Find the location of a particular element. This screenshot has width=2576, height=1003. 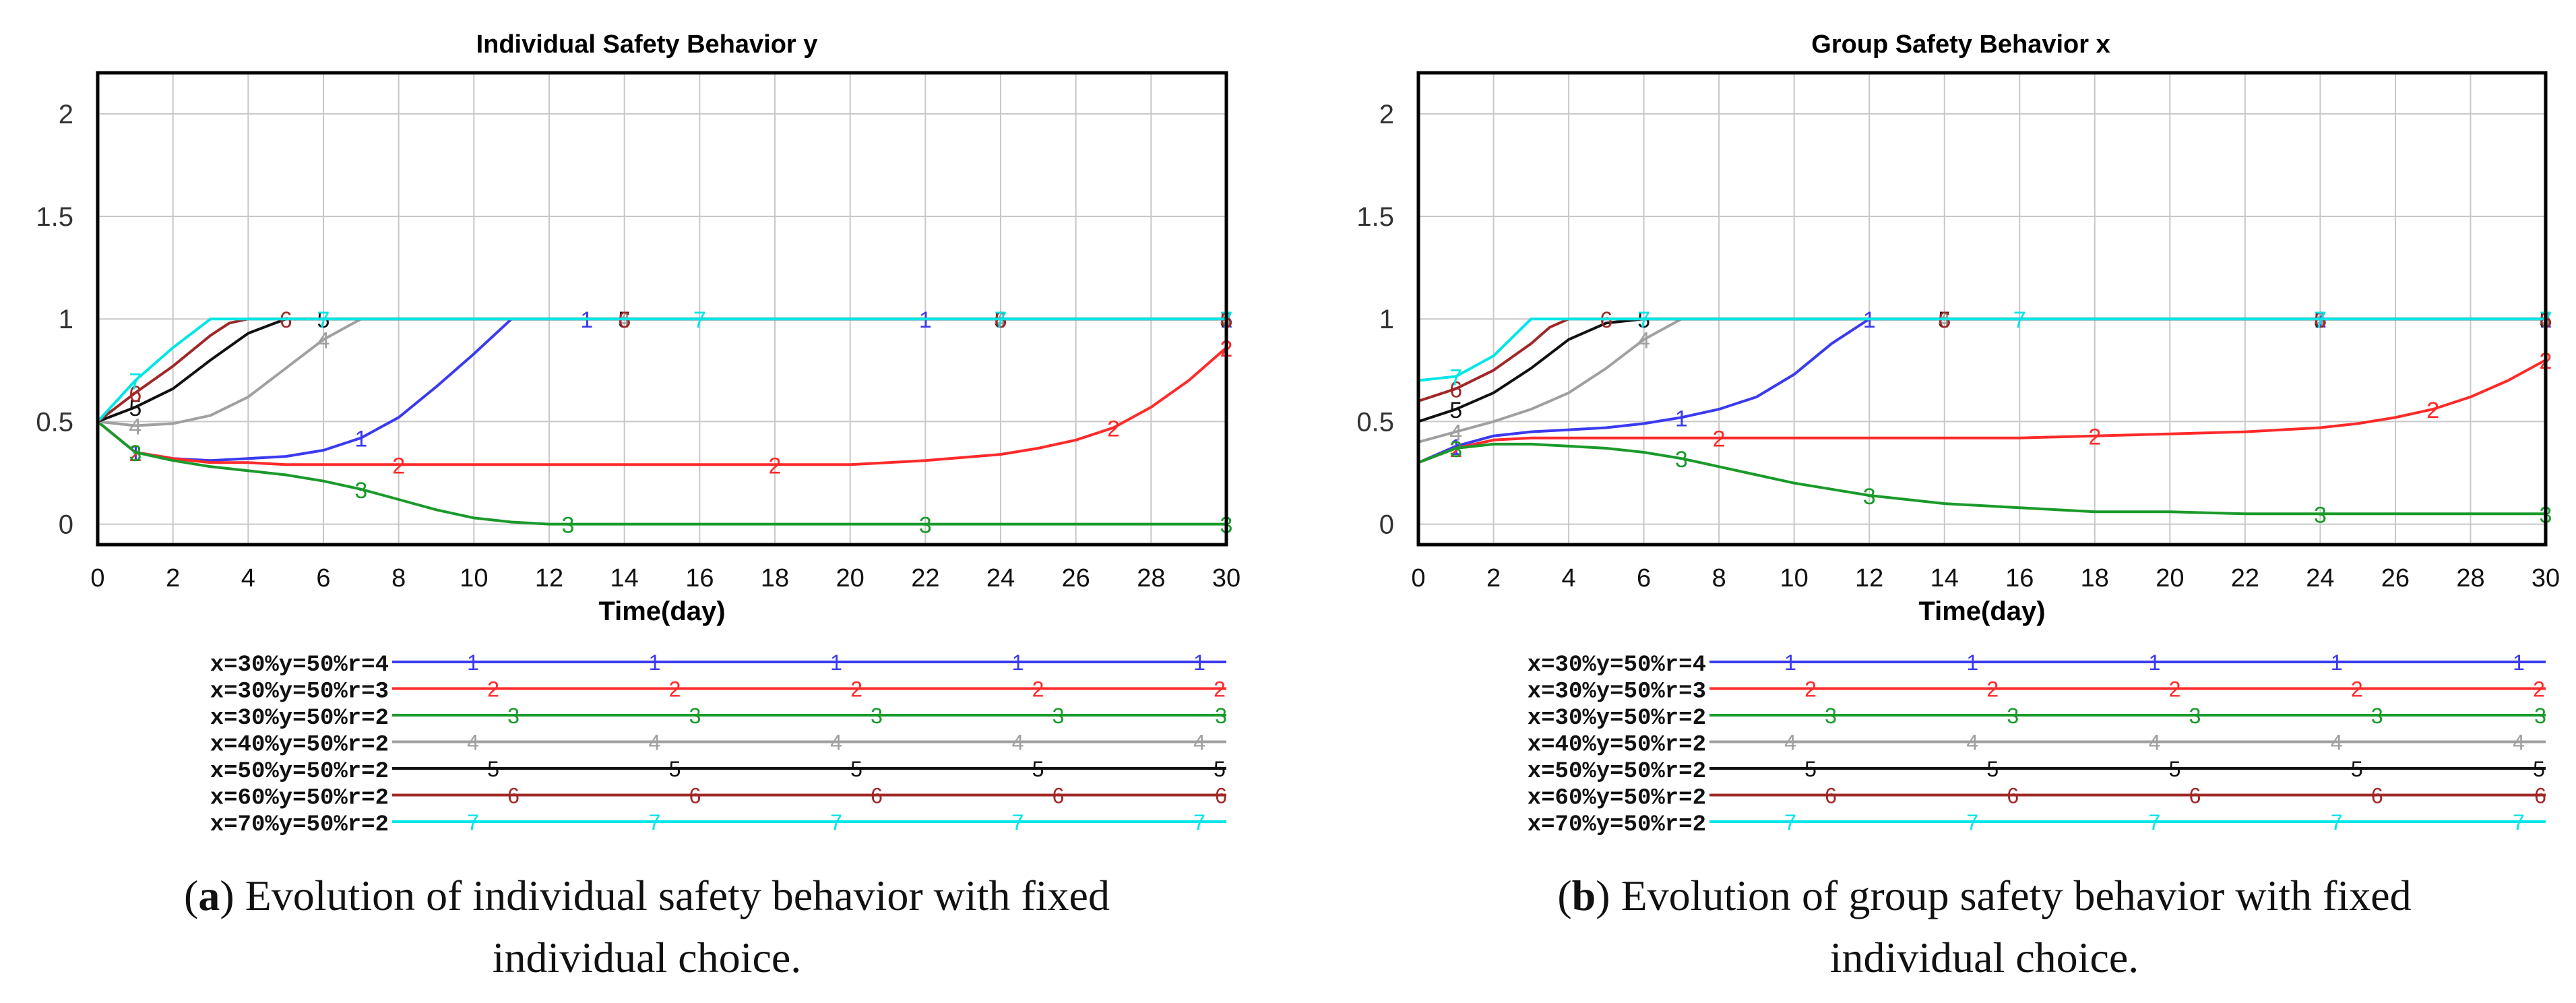

legend-label-4: x=40%y=50%r=2 is located at coordinates (1617, 746).